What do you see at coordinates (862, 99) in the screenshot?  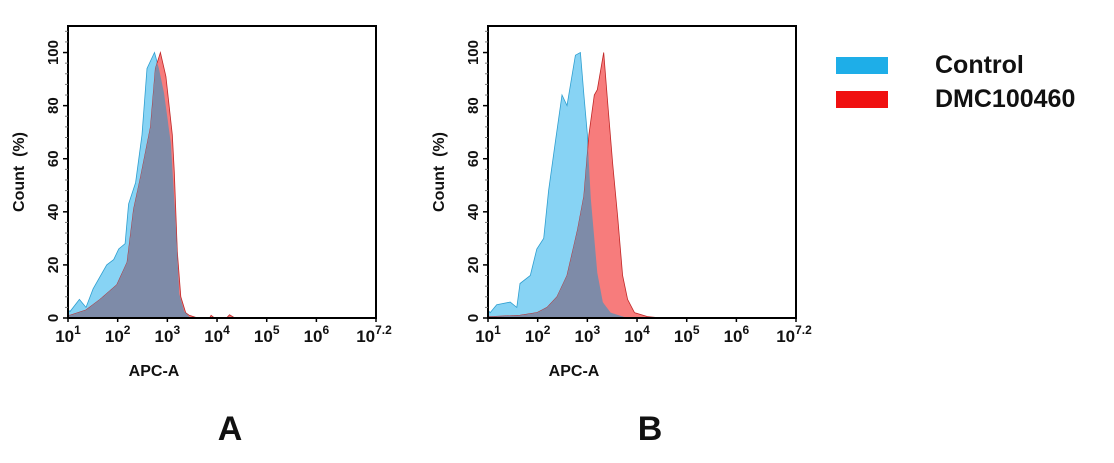 I see `legend-swatch-dmc100460` at bounding box center [862, 99].